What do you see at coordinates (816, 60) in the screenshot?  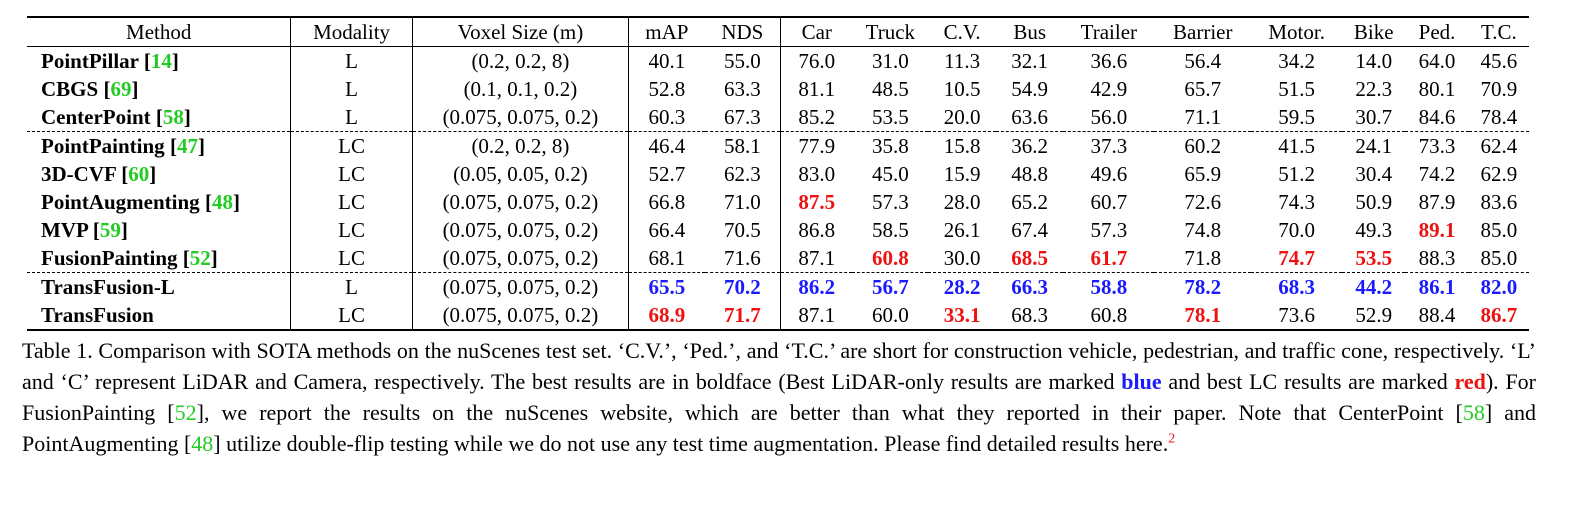 I see `metric-cell: 76.0` at bounding box center [816, 60].